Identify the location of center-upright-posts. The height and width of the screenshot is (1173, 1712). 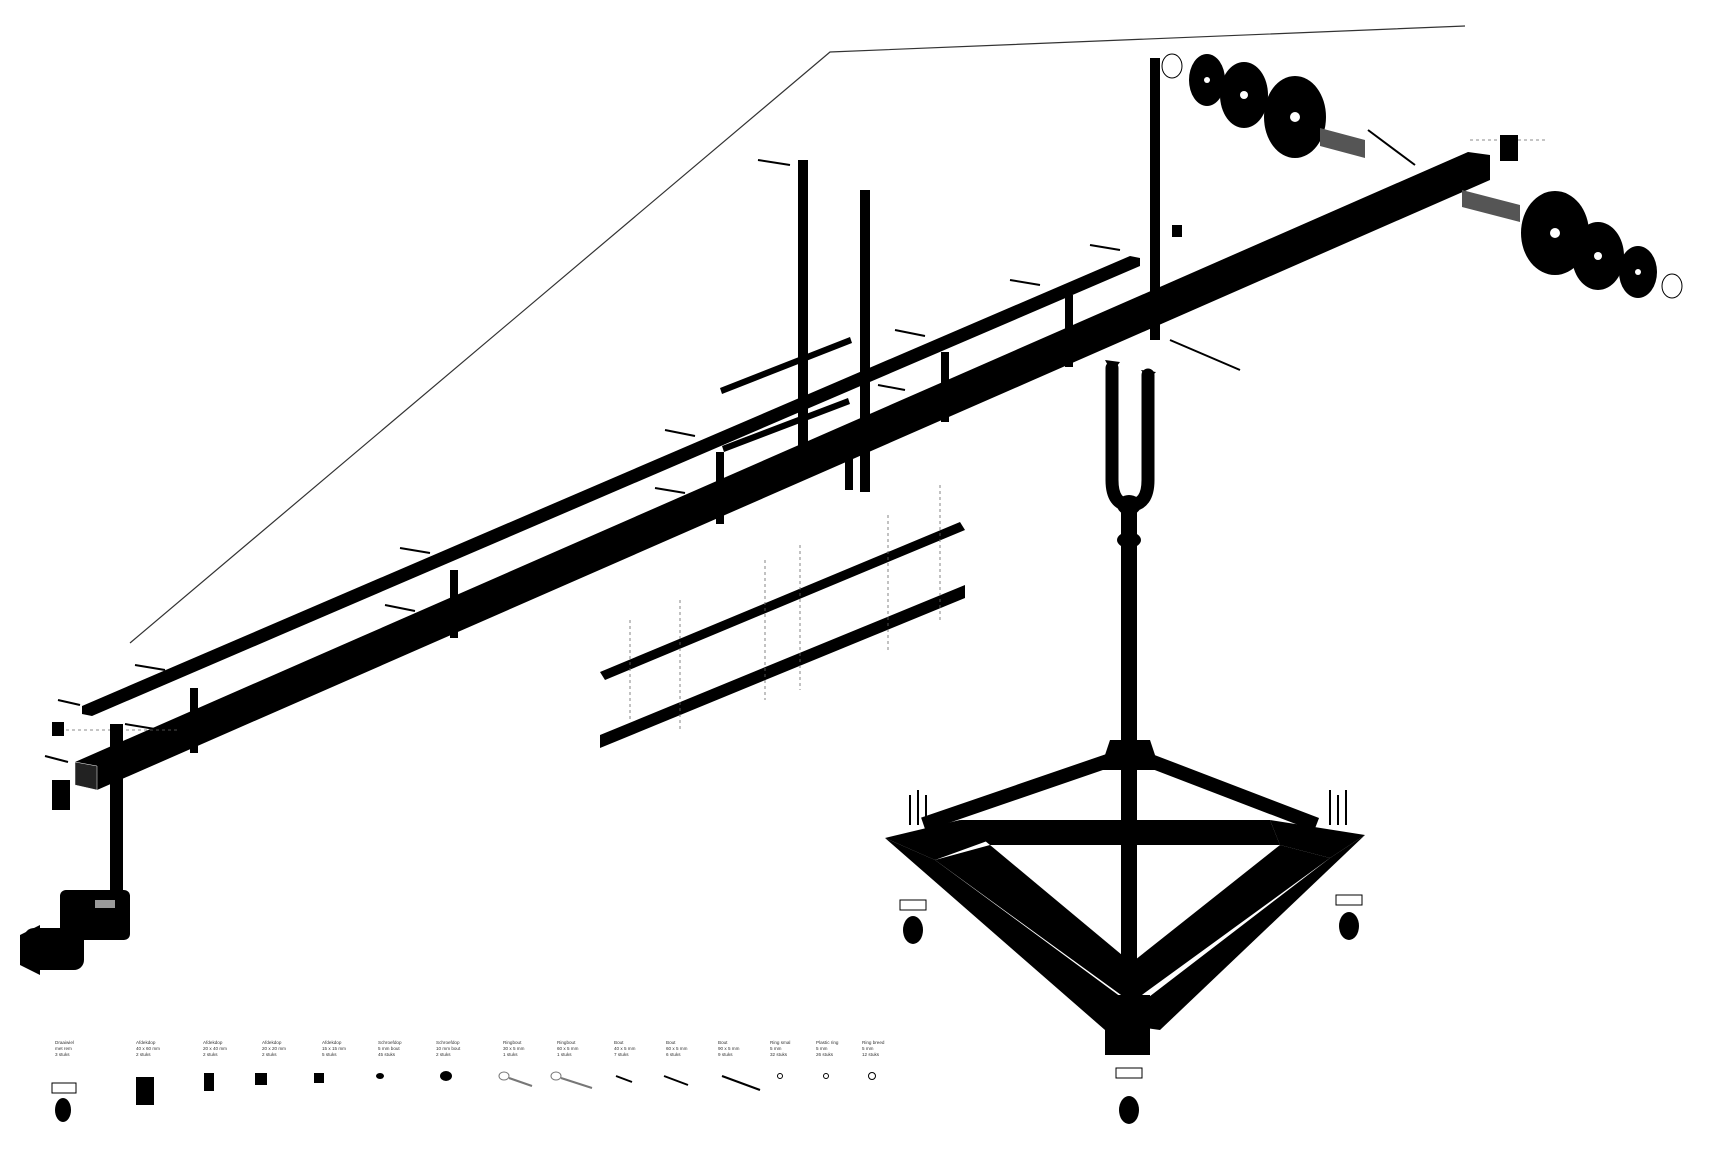
(834, 326).